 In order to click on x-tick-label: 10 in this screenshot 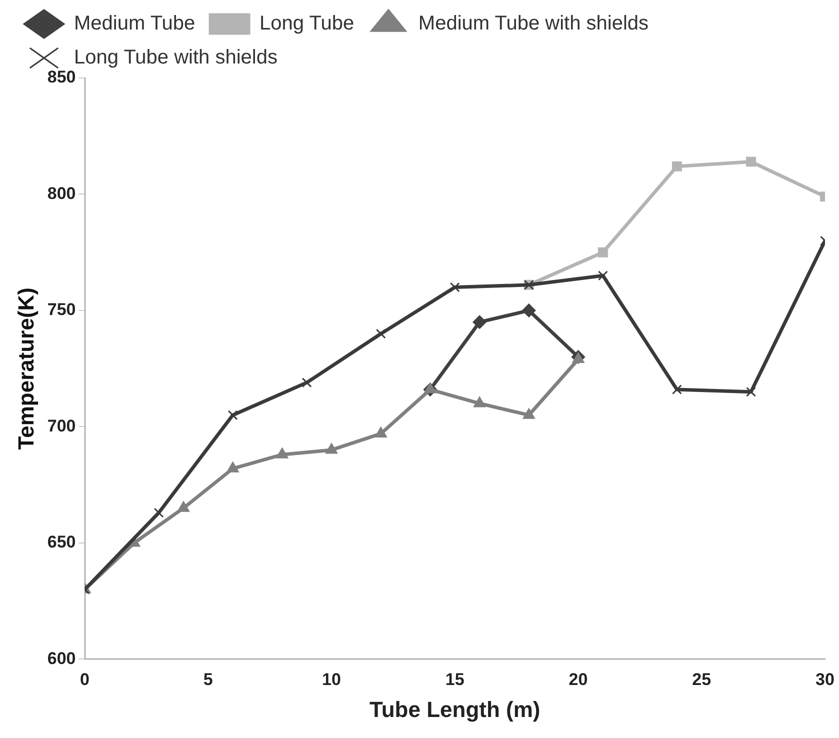, I will do `click(331, 680)`.